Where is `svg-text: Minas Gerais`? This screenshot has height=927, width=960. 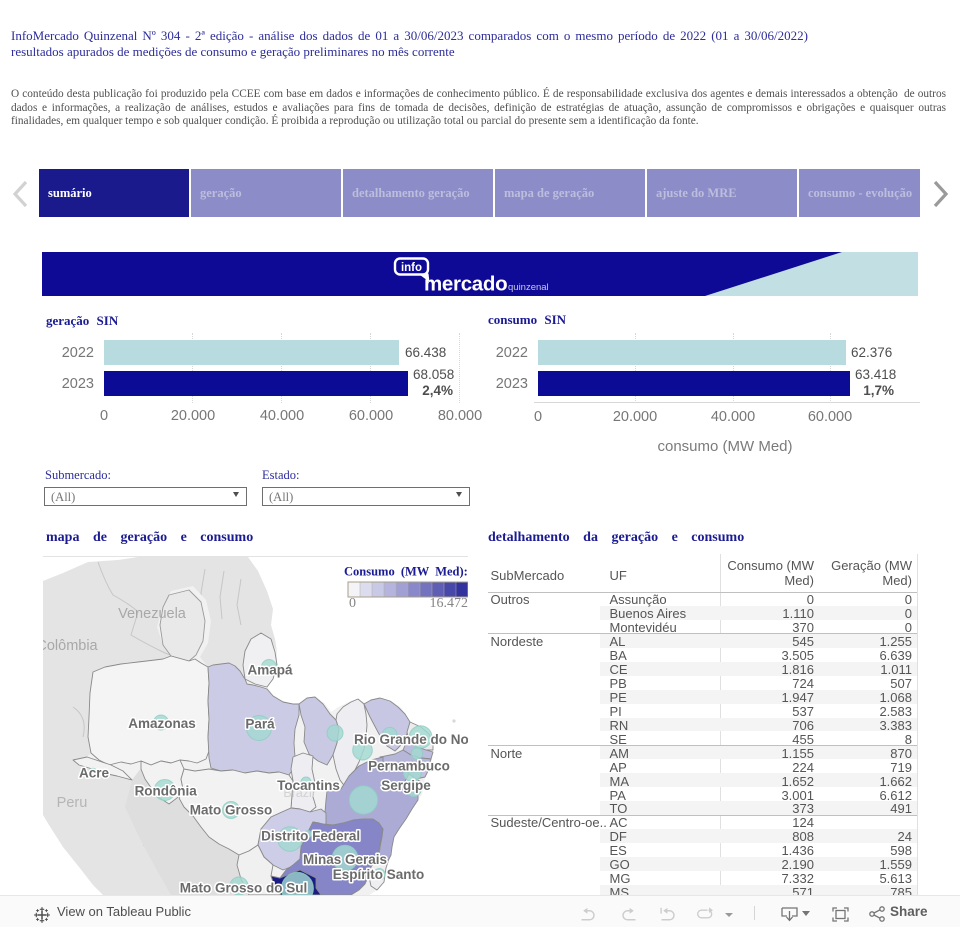 svg-text: Minas Gerais is located at coordinates (345, 859).